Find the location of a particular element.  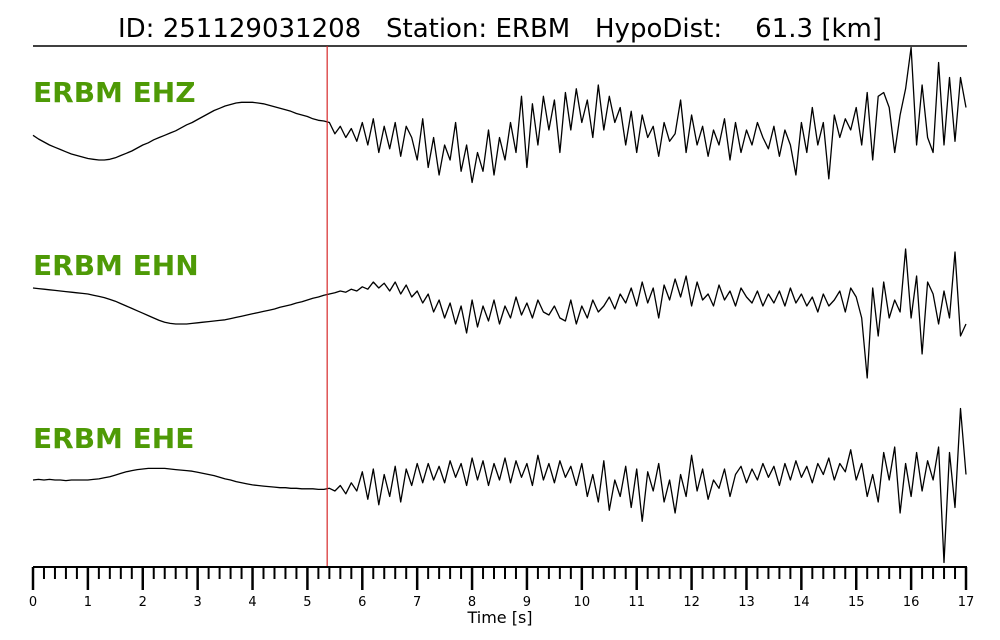

x-tick-label: 8 is located at coordinates (472, 602).